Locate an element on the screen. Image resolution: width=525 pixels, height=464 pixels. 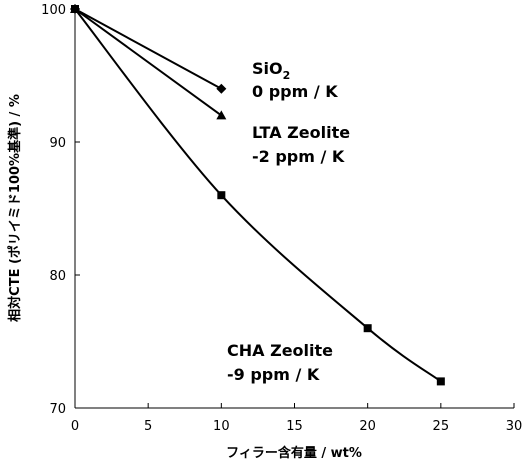
y-ticks: 70 80 90 100 is located at coordinates (60, 210).